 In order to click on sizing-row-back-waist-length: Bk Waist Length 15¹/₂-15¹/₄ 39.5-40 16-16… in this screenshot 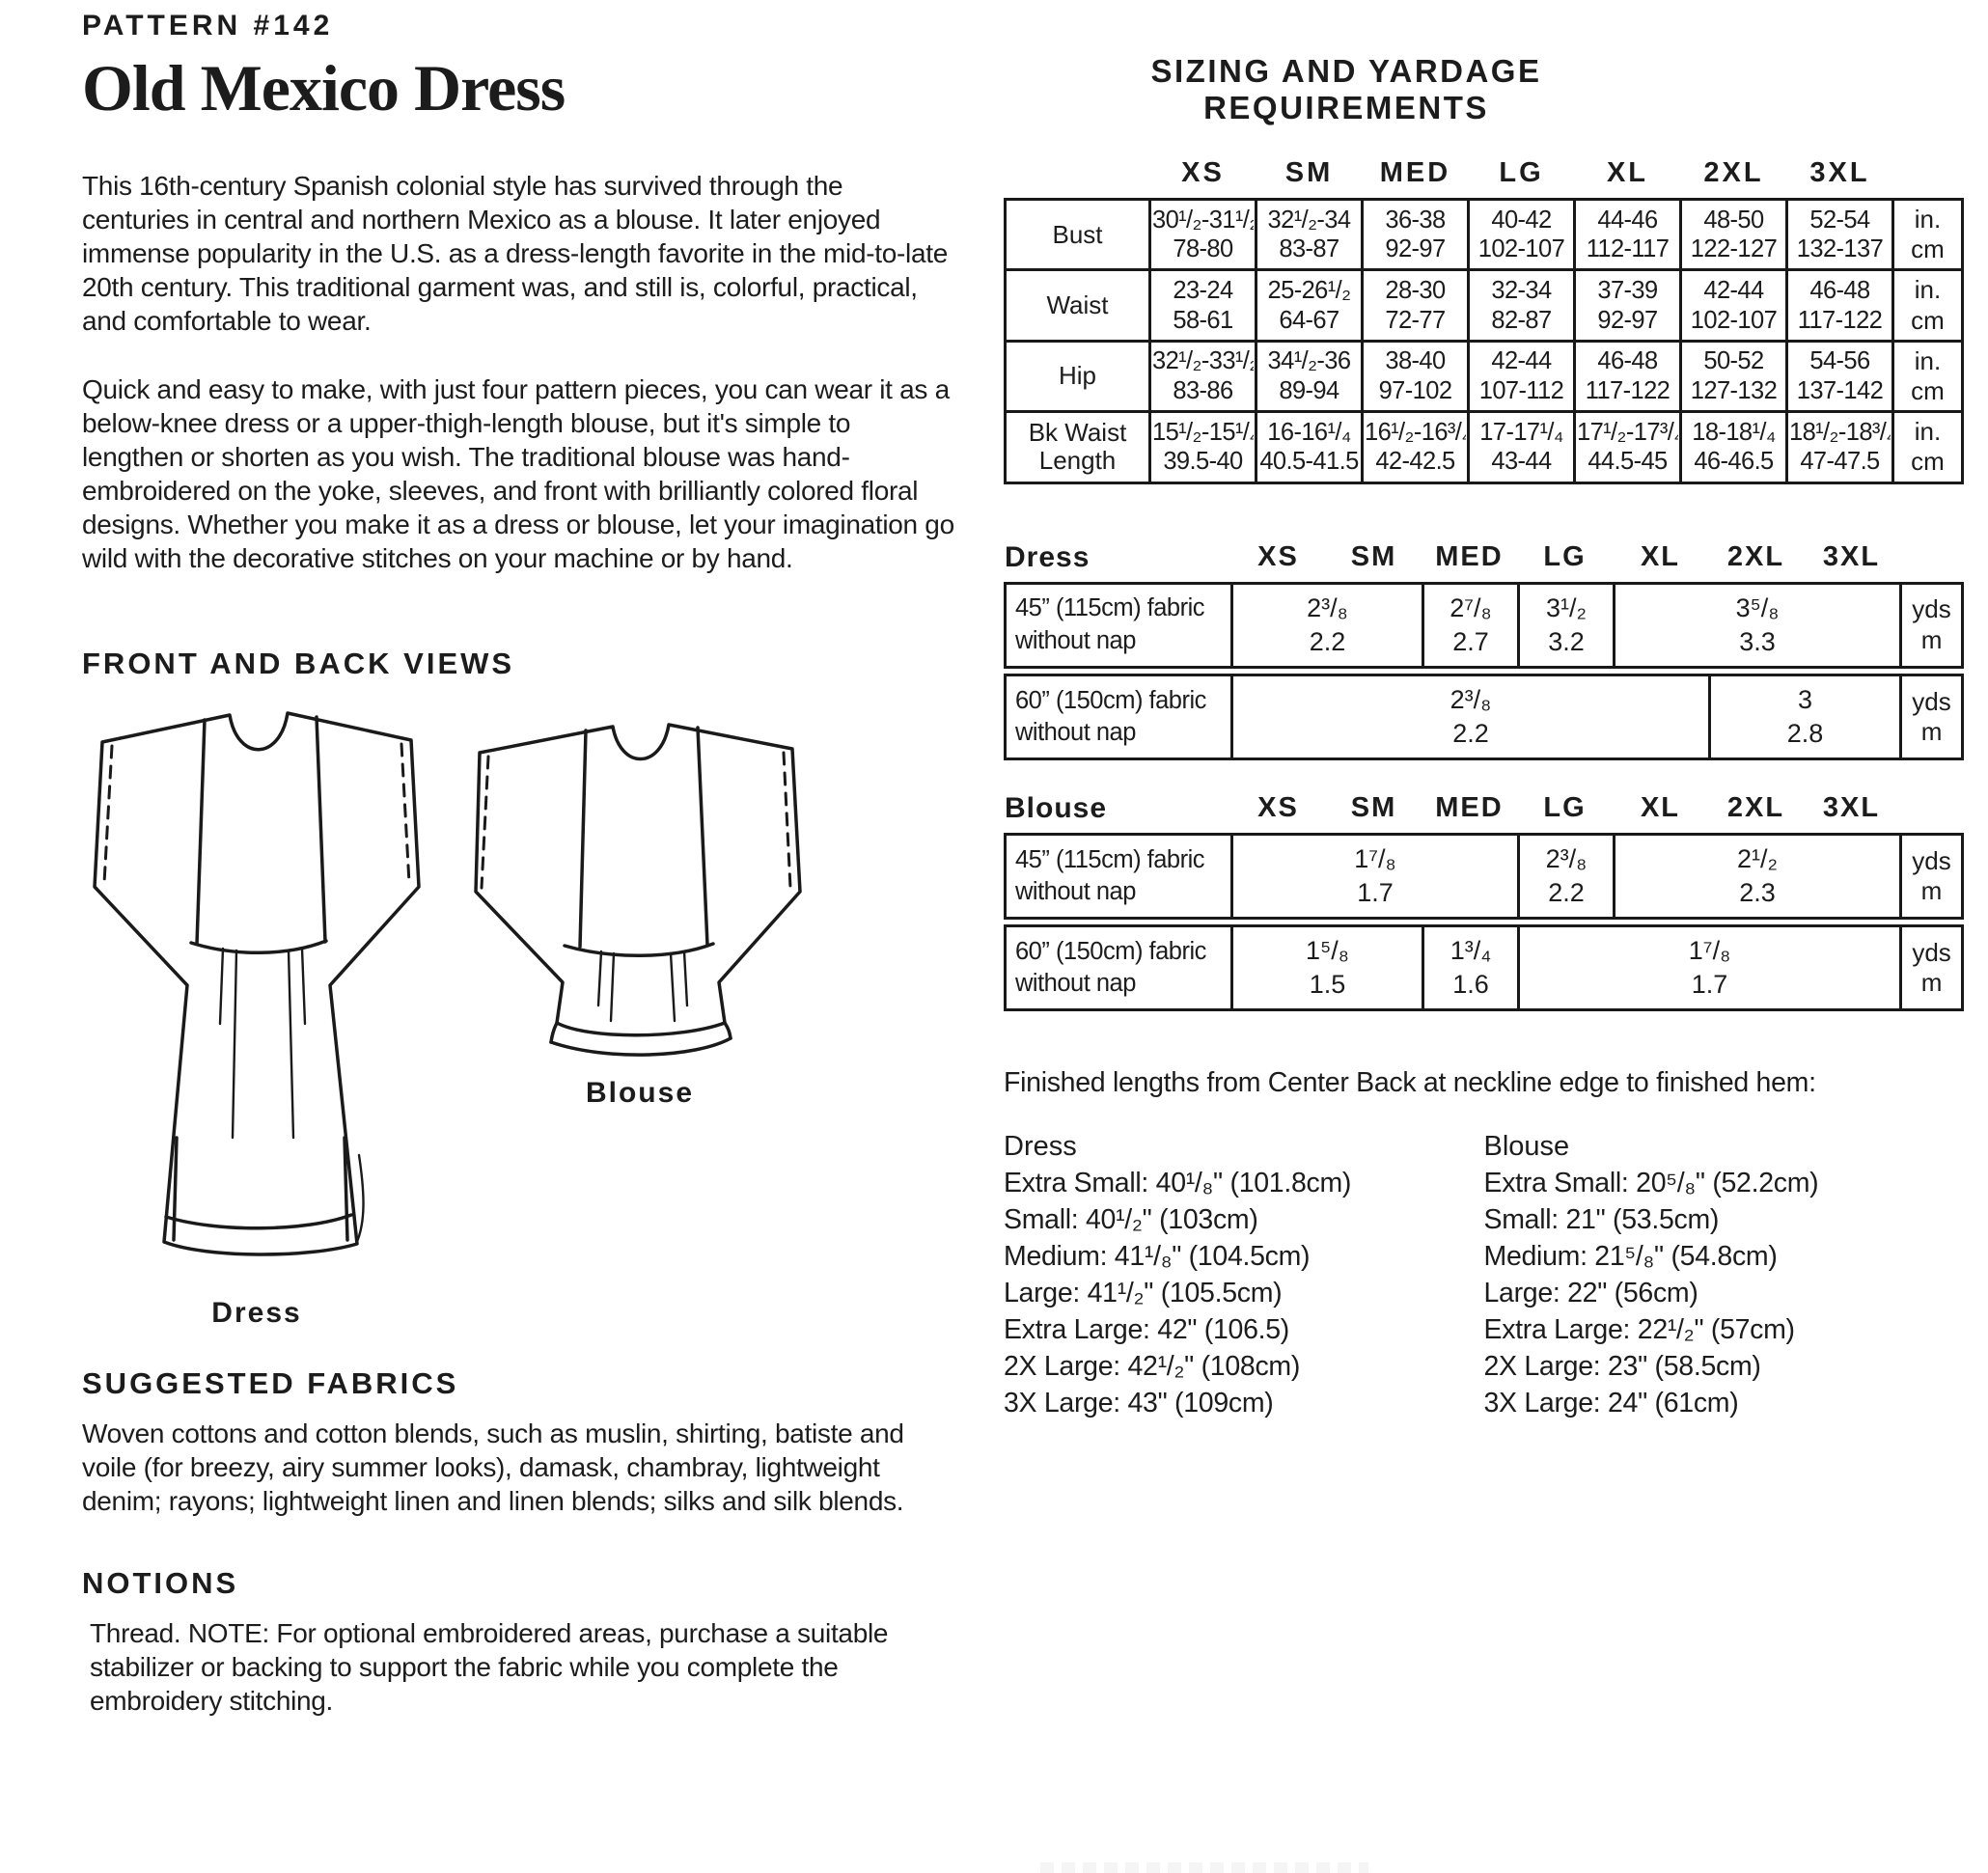, I will do `click(1484, 447)`.